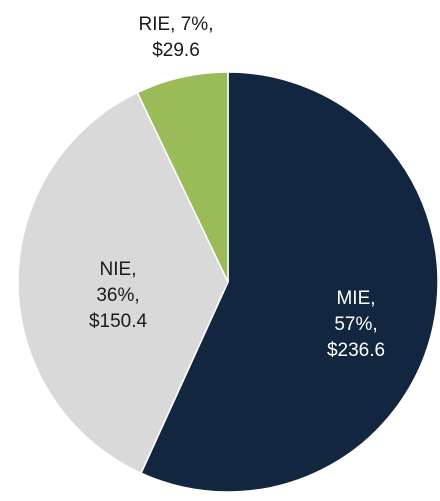 This screenshot has width=440, height=501. What do you see at coordinates (182, 177) in the screenshot?
I see `pie-slice` at bounding box center [182, 177].